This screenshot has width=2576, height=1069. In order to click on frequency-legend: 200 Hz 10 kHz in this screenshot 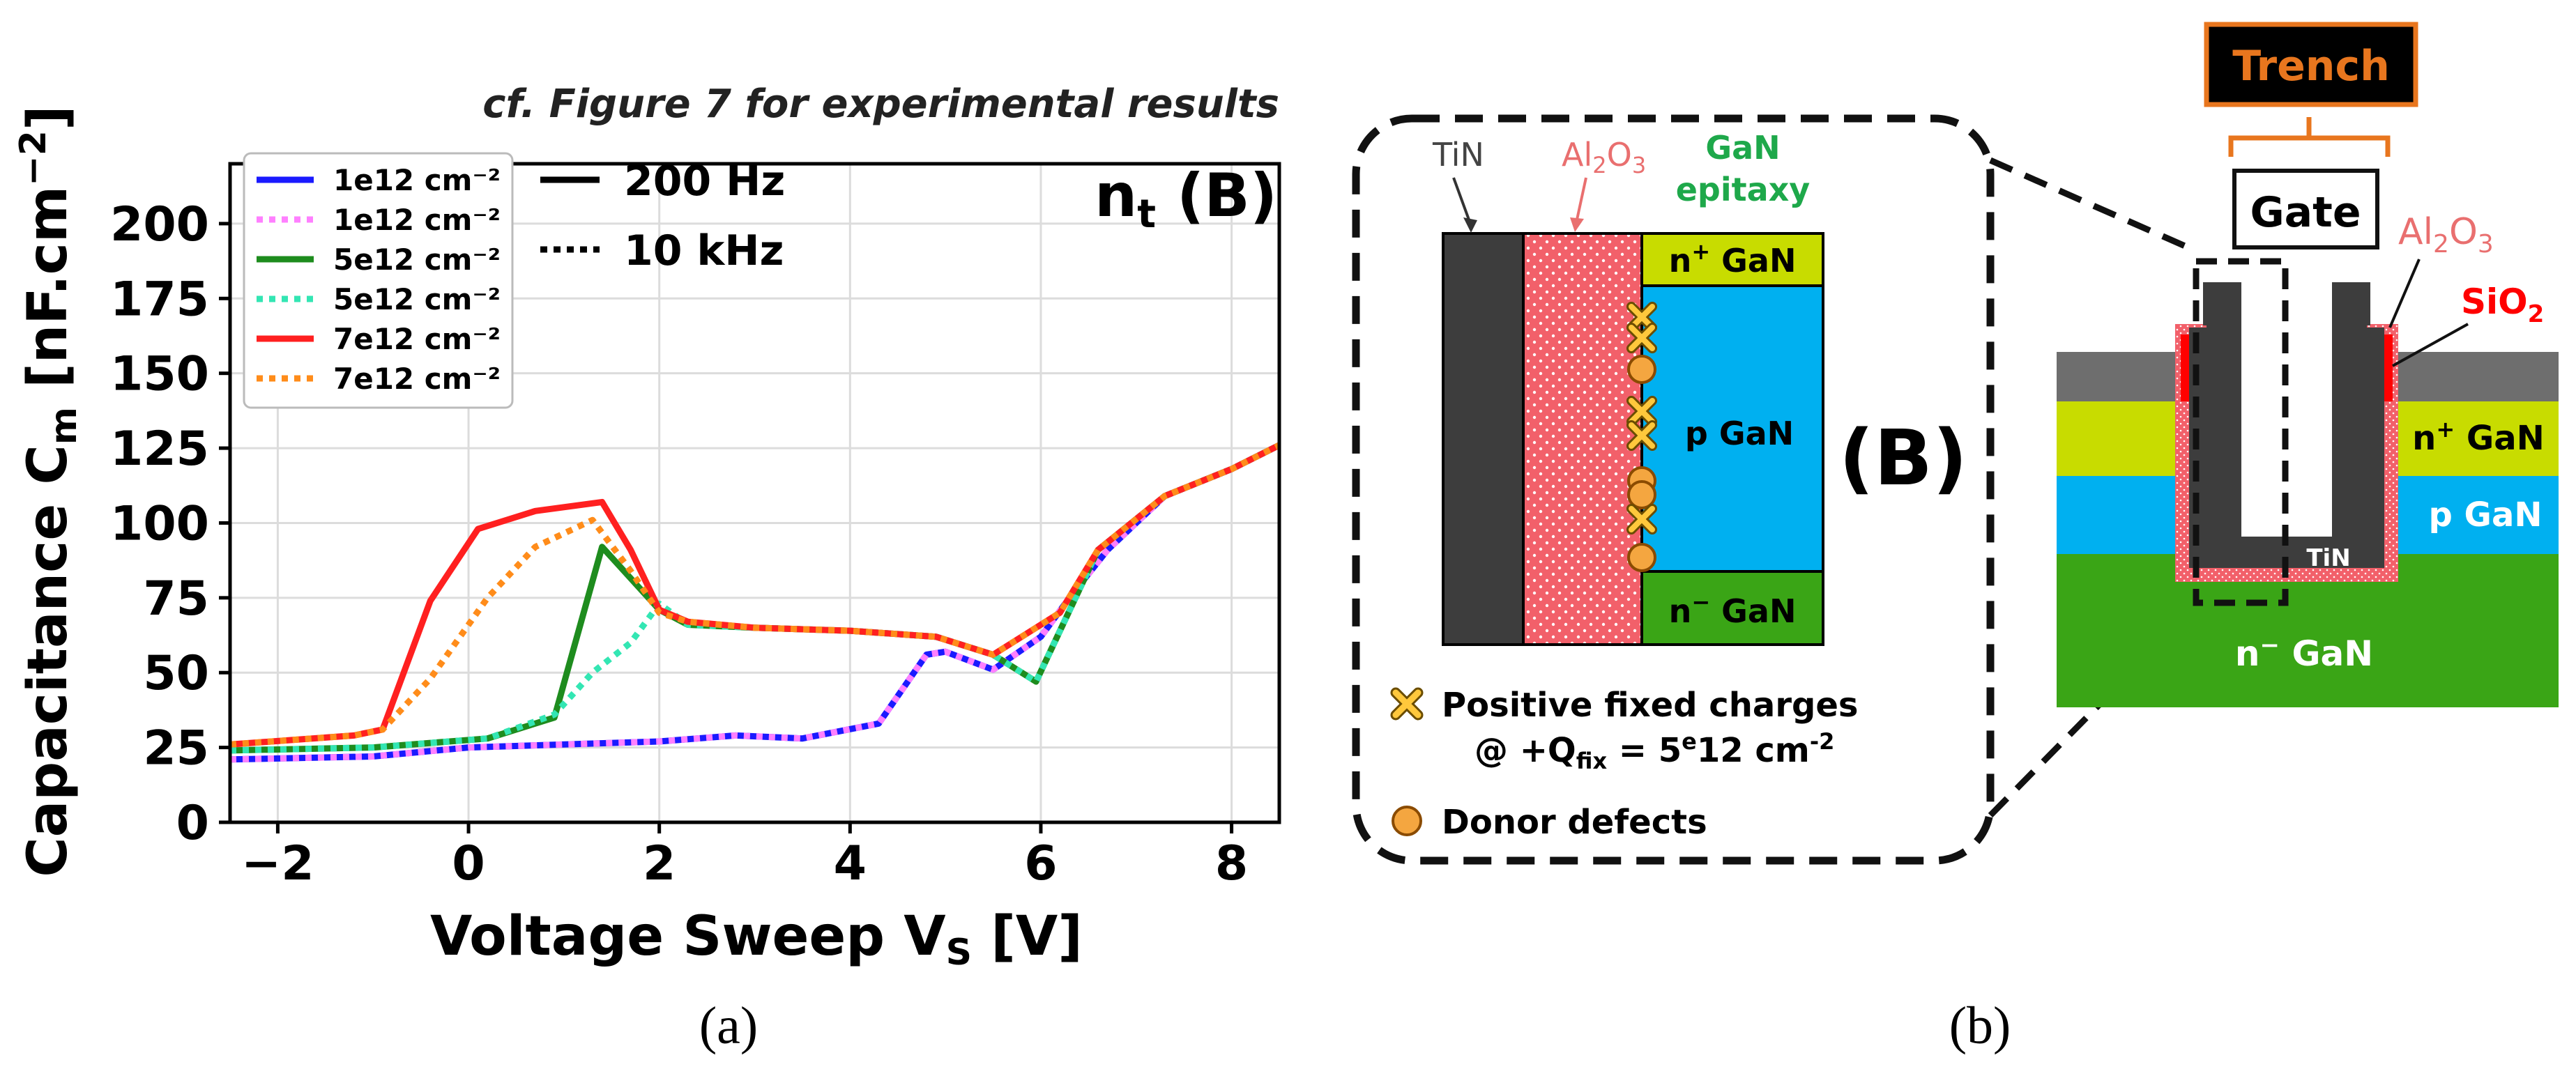, I will do `click(662, 216)`.